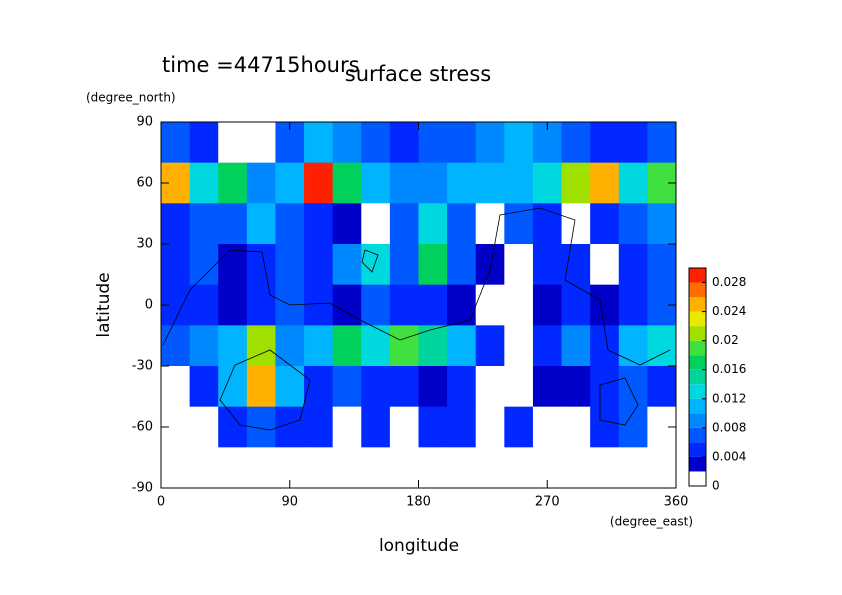  Describe the element at coordinates (729, 311) in the screenshot. I see `colorbar-tick-label: 0.024` at that location.